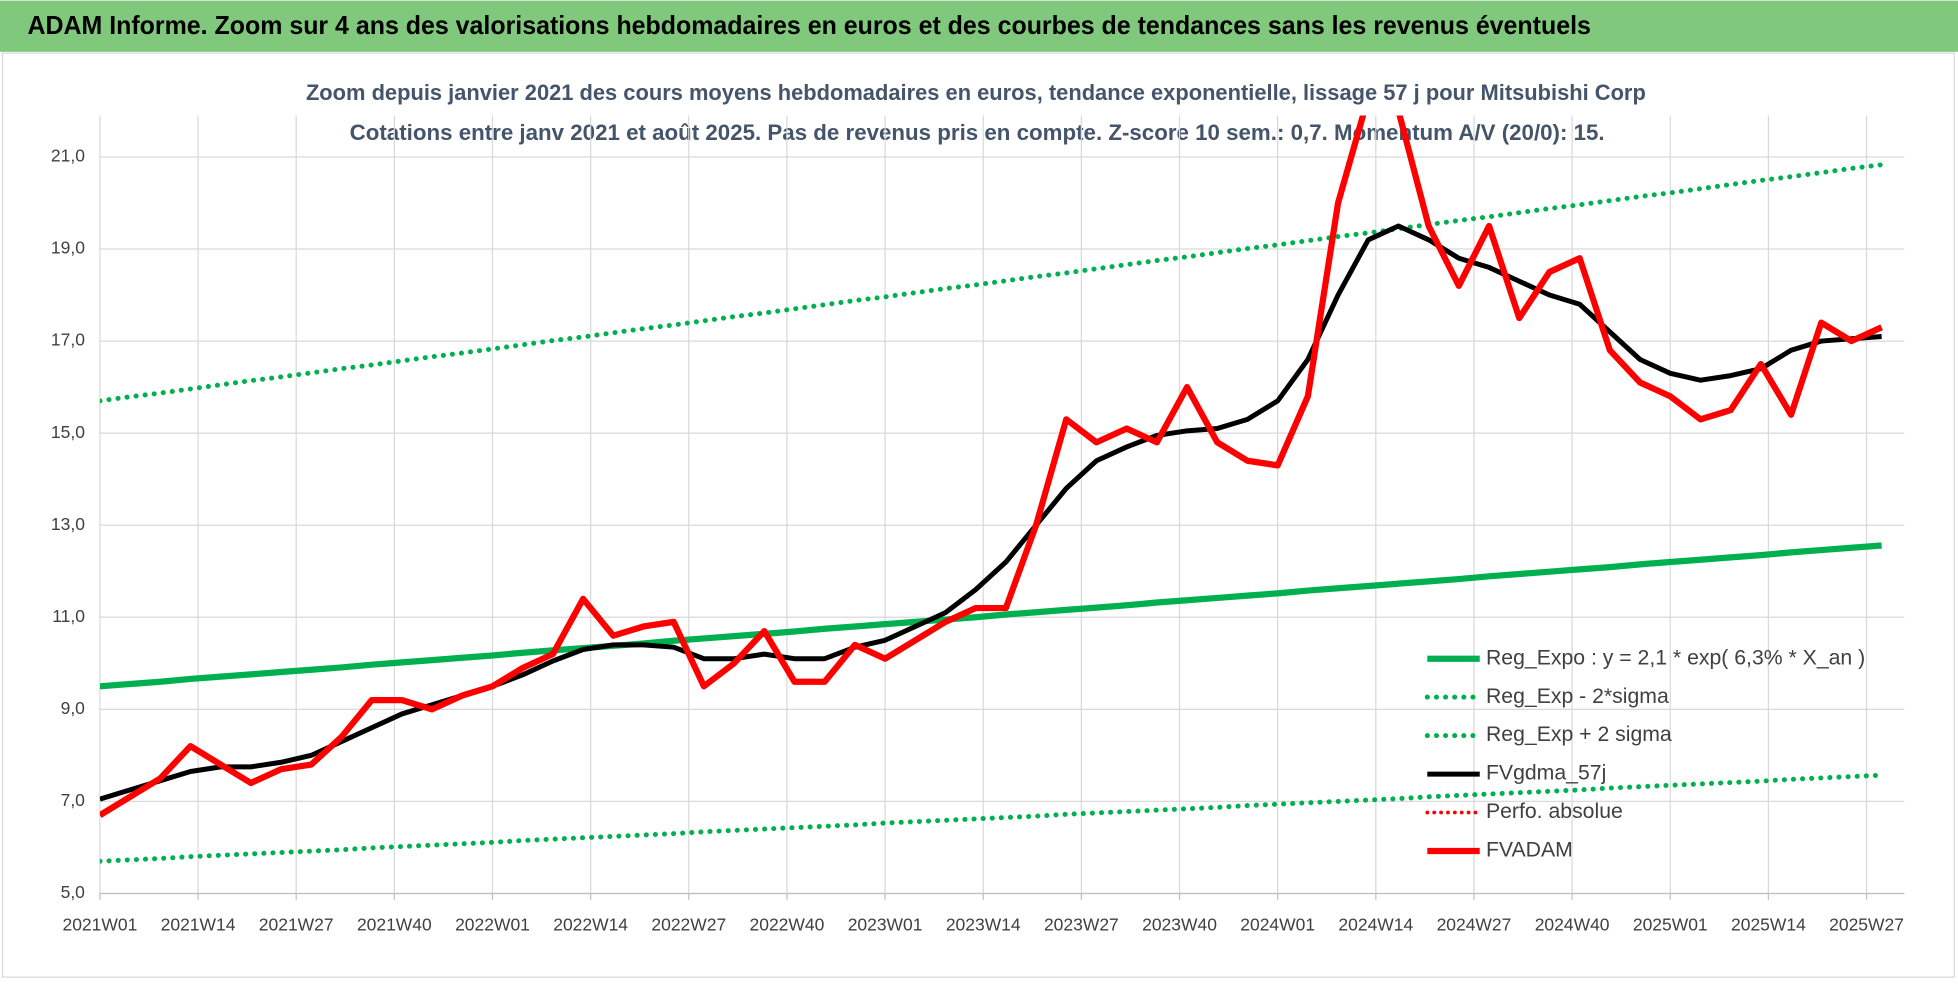  What do you see at coordinates (1572, 925) in the screenshot?
I see `x-tick-label: 2024W40` at bounding box center [1572, 925].